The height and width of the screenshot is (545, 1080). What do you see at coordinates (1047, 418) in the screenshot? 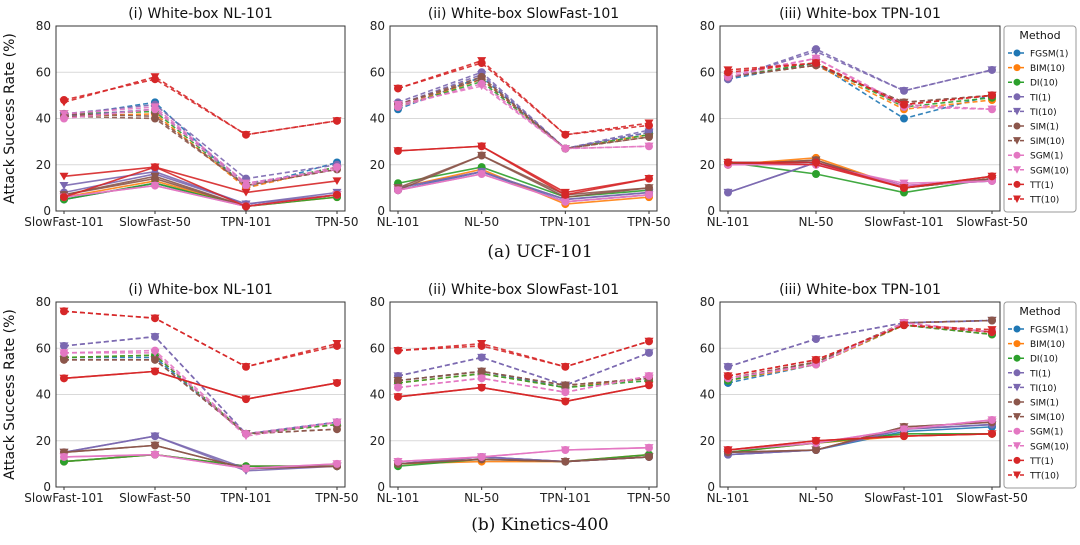
I see `legend-label: SIM(10)` at bounding box center [1047, 418].